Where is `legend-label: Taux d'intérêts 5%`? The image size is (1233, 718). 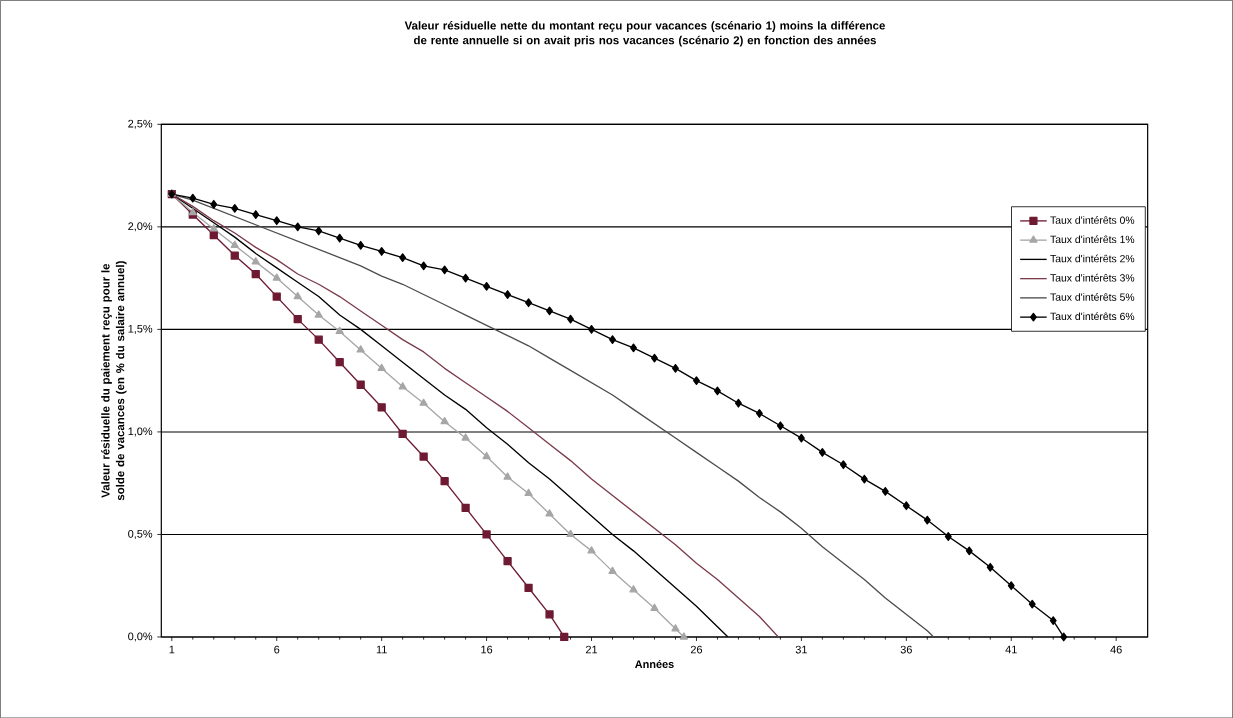
legend-label: Taux d'intérêts 5% is located at coordinates (1092, 296).